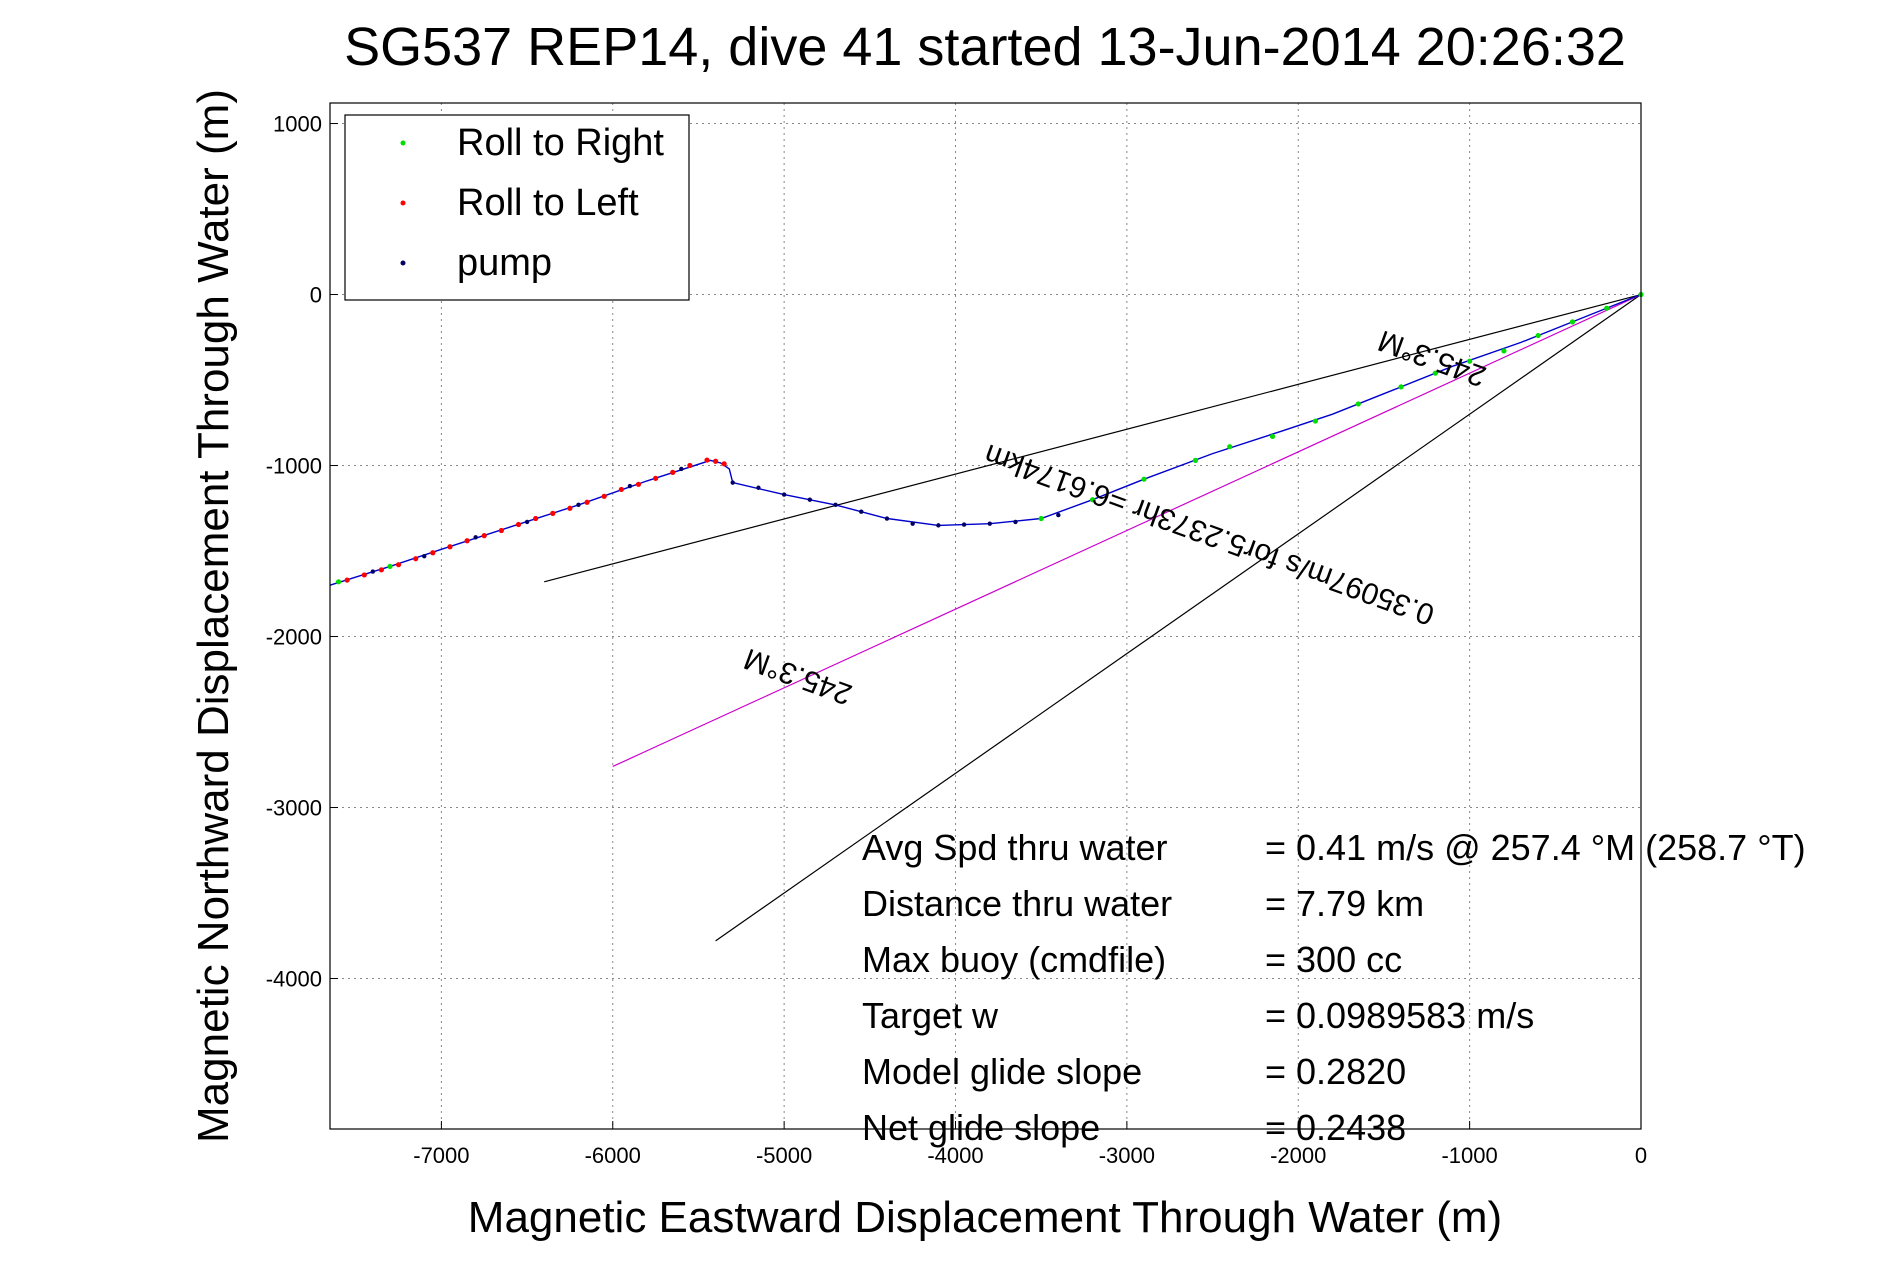 The width and height of the screenshot is (1891, 1262). Describe the element at coordinates (316, 295) in the screenshot. I see `y-tick-label: 0` at that location.